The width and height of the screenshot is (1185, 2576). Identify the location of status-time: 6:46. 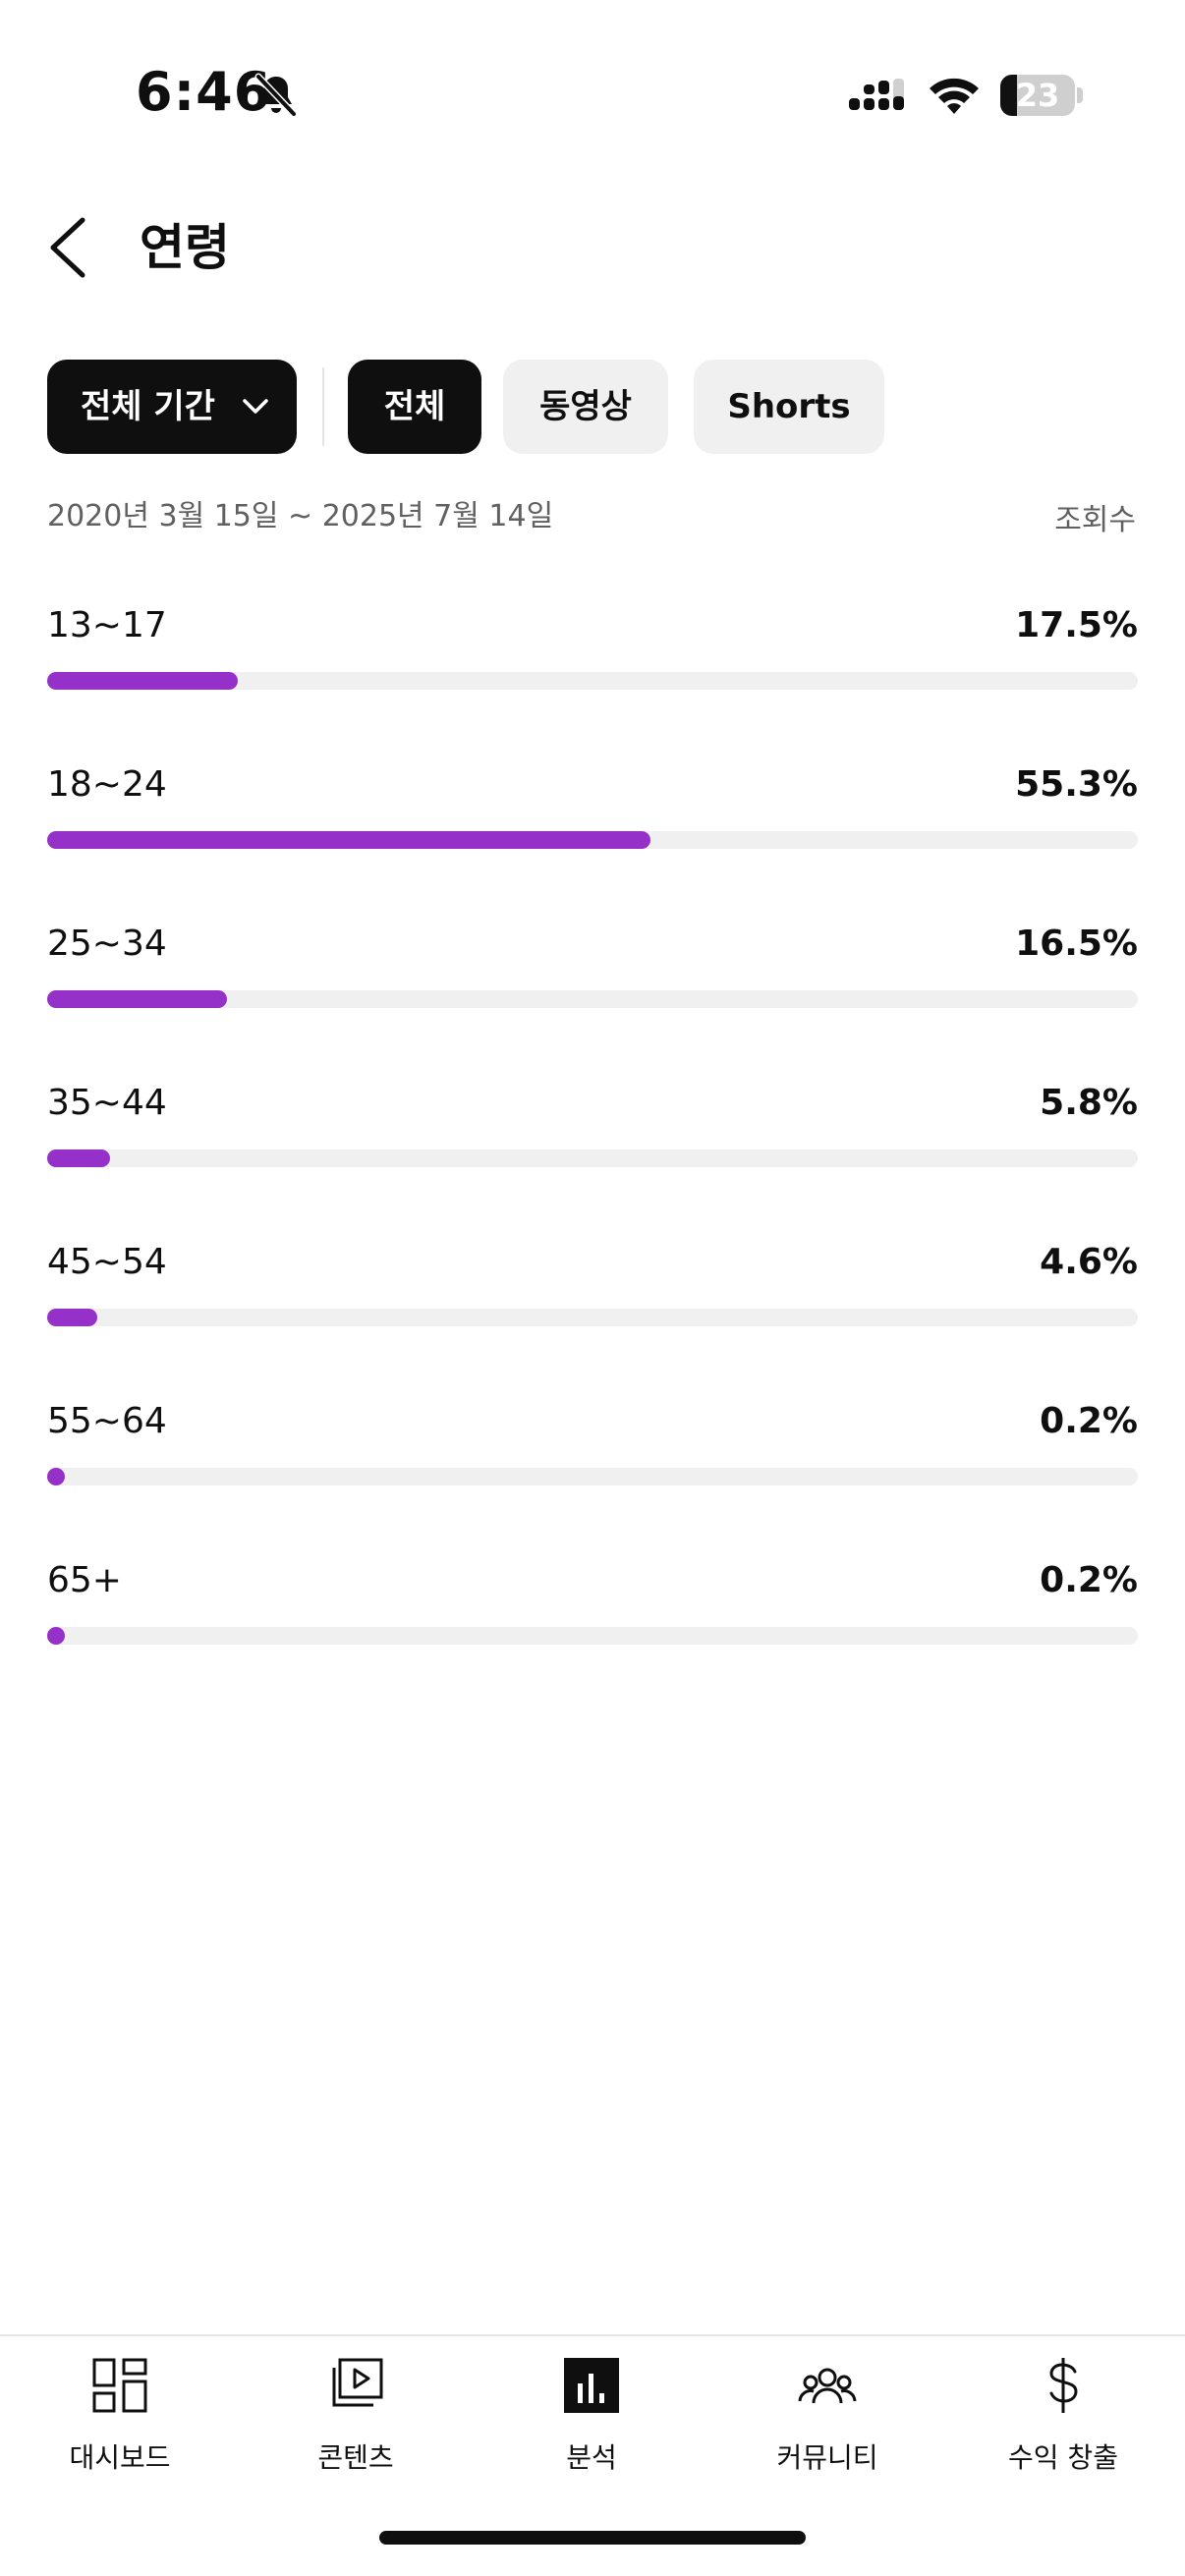
(204, 92).